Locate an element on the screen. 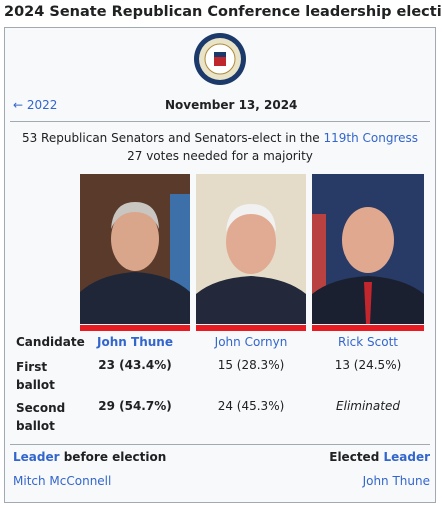  photo-cornyn is located at coordinates (251, 249).